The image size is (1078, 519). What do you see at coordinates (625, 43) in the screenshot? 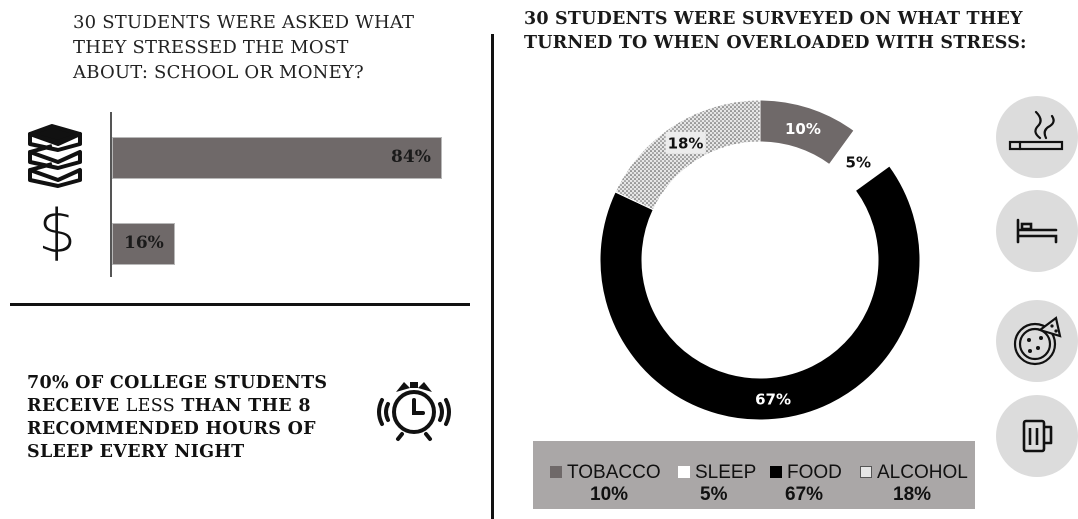
I see `survey-title-text: TURNED TO WHEN` at bounding box center [625, 43].